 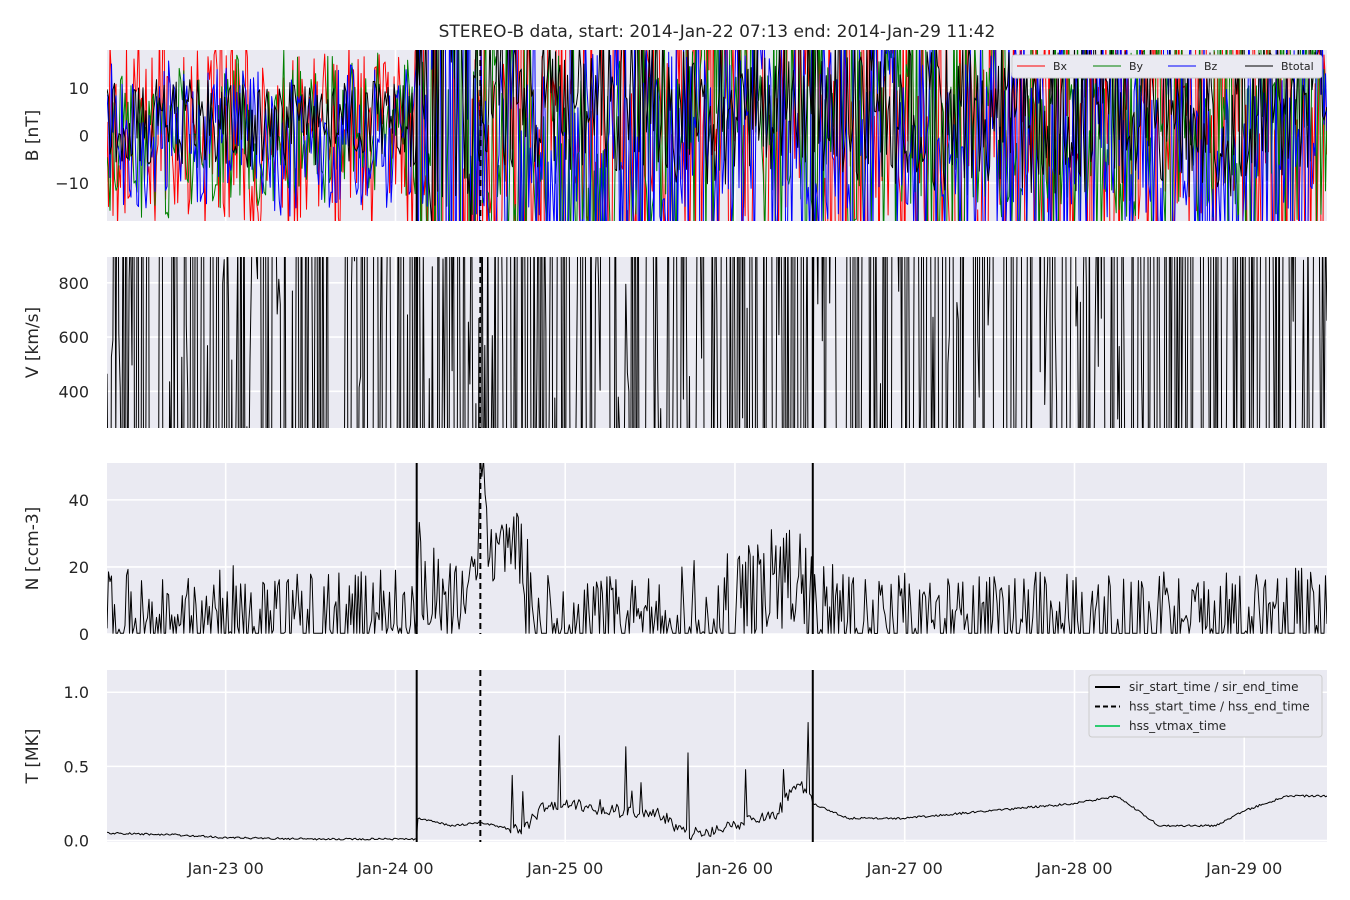 I want to click on y-tick-label: 0.5, so click(x=76, y=766).